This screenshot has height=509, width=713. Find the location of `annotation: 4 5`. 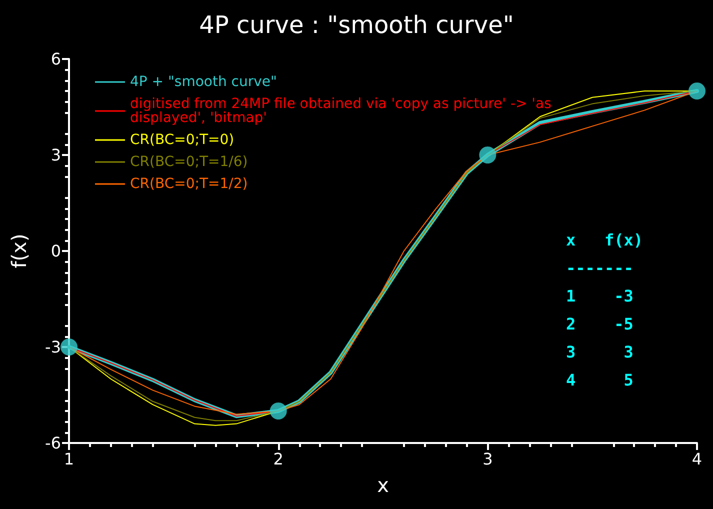

annotation: 4 5 is located at coordinates (600, 380).